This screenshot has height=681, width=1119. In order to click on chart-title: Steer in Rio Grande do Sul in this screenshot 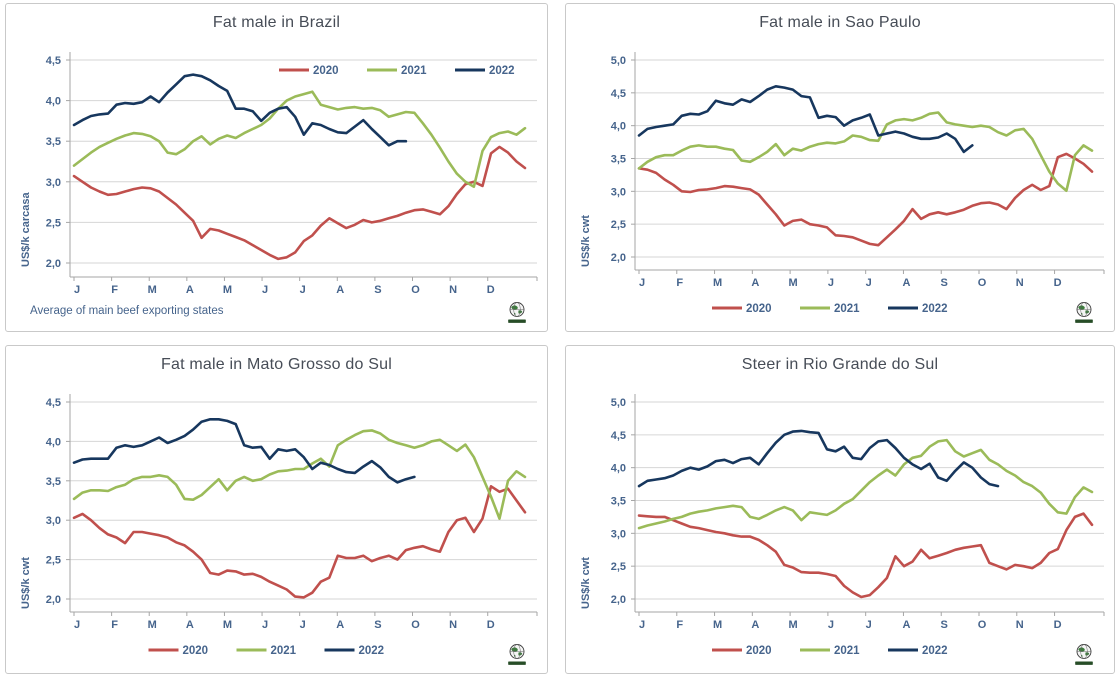, I will do `click(840, 364)`.